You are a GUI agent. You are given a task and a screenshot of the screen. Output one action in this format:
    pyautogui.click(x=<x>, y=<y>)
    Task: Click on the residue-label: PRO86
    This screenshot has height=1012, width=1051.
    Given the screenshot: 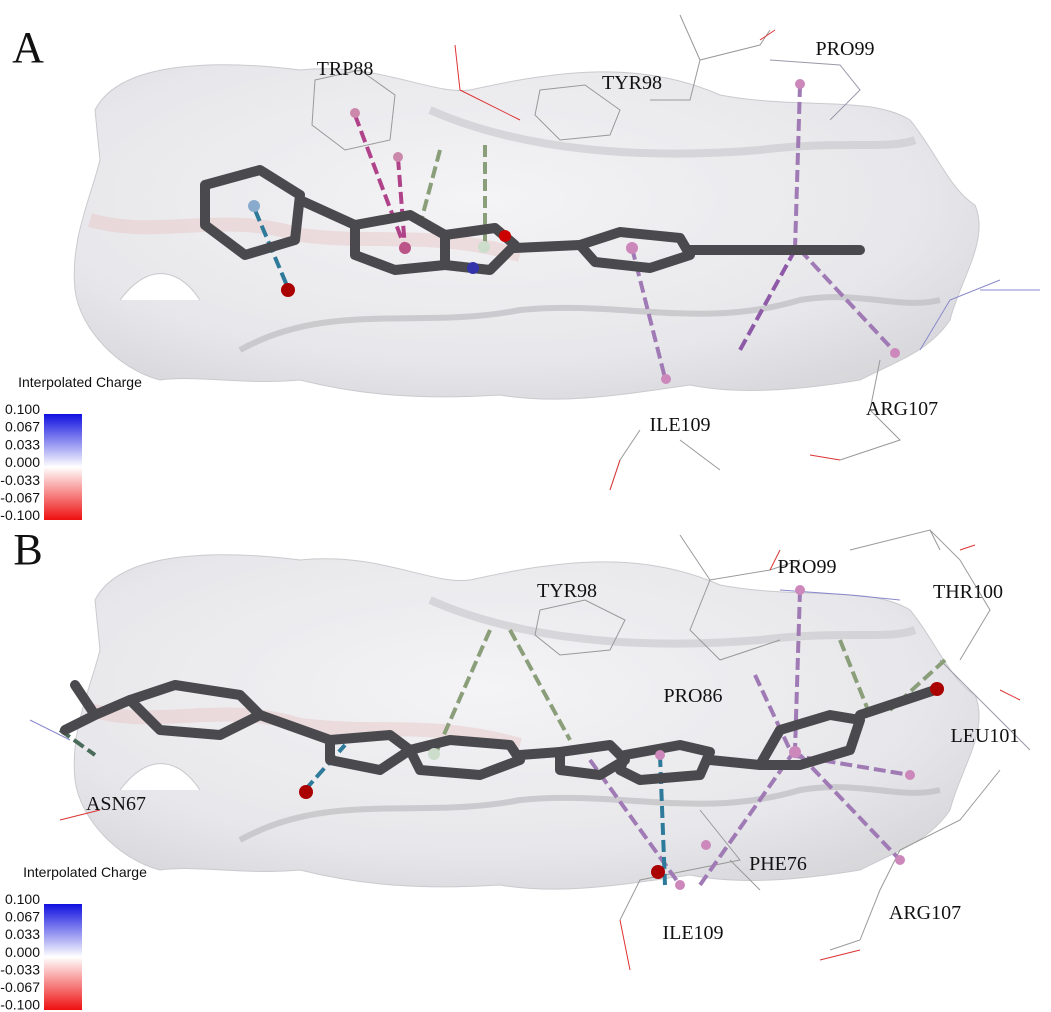 What is the action you would take?
    pyautogui.click(x=693, y=696)
    